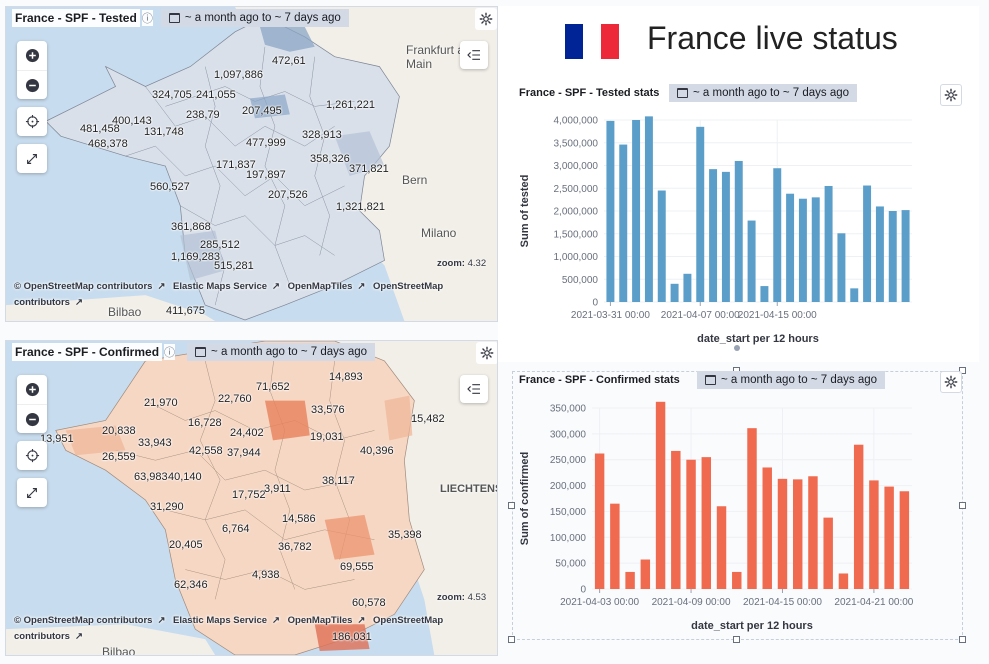 The width and height of the screenshot is (989, 664). I want to click on y-tick-label: 4,000,000, so click(576, 121).